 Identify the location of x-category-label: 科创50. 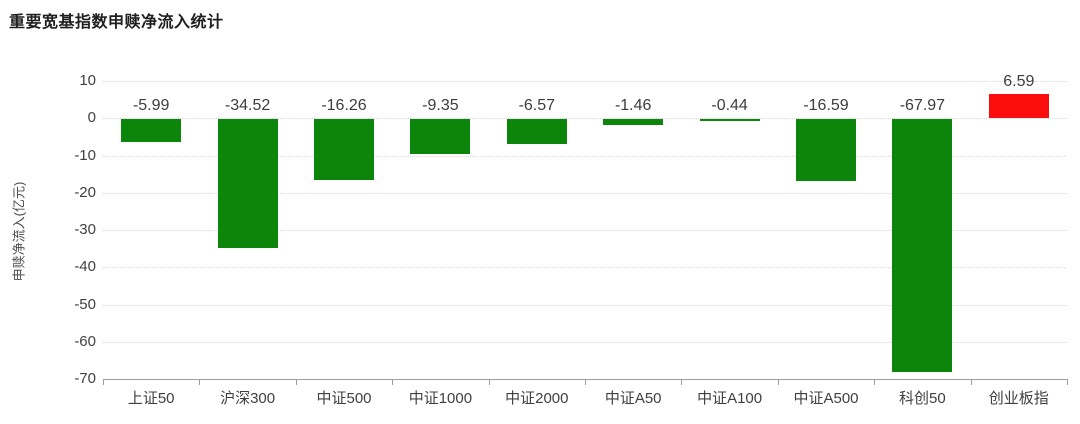
(922, 398).